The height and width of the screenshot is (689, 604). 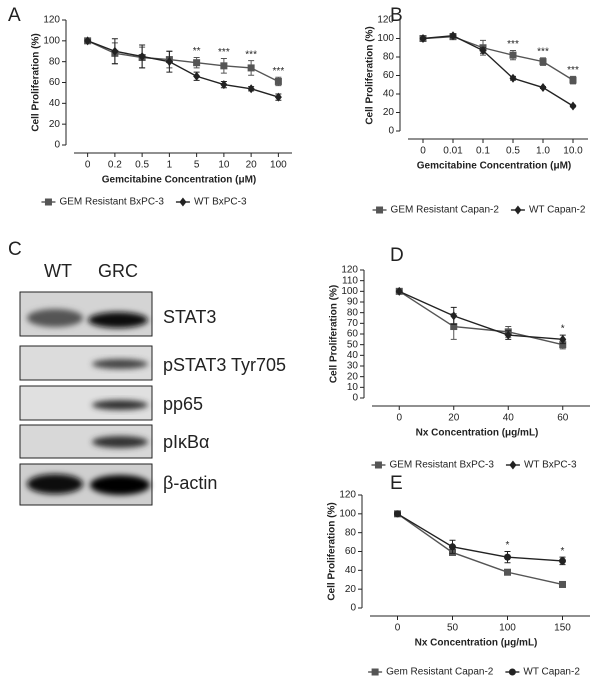 I want to click on panel-label: C, so click(x=15, y=249).